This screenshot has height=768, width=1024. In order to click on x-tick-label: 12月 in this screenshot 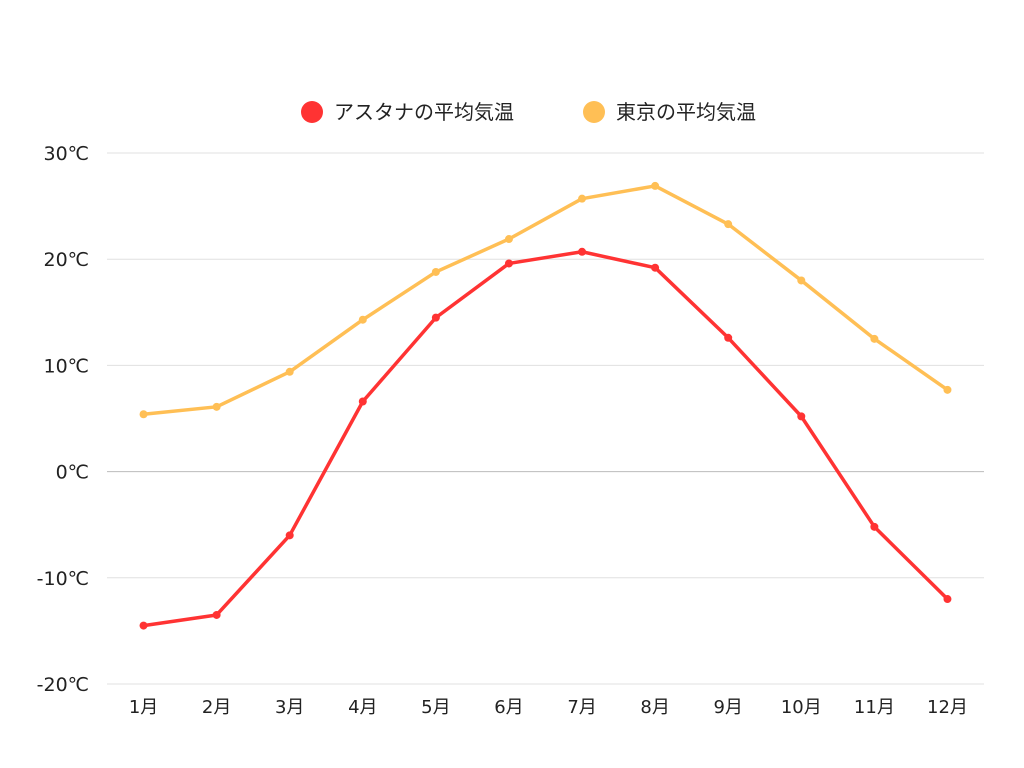, I will do `click(947, 707)`.